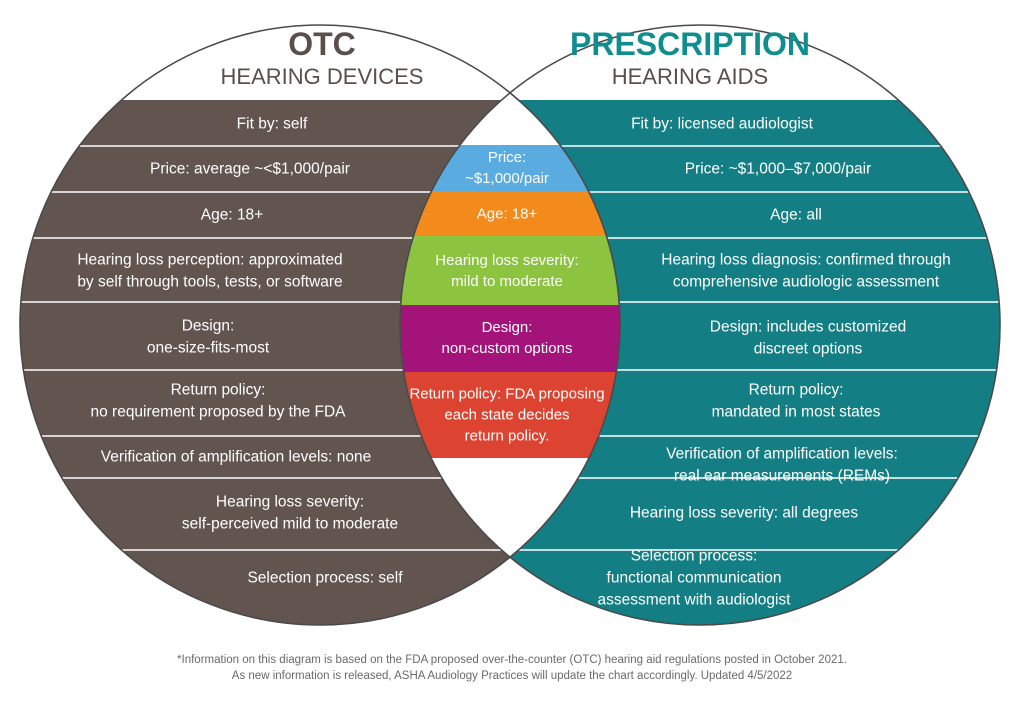 The height and width of the screenshot is (702, 1024). Describe the element at coordinates (507, 436) in the screenshot. I see `overlap-row-5-line: return policy.` at that location.